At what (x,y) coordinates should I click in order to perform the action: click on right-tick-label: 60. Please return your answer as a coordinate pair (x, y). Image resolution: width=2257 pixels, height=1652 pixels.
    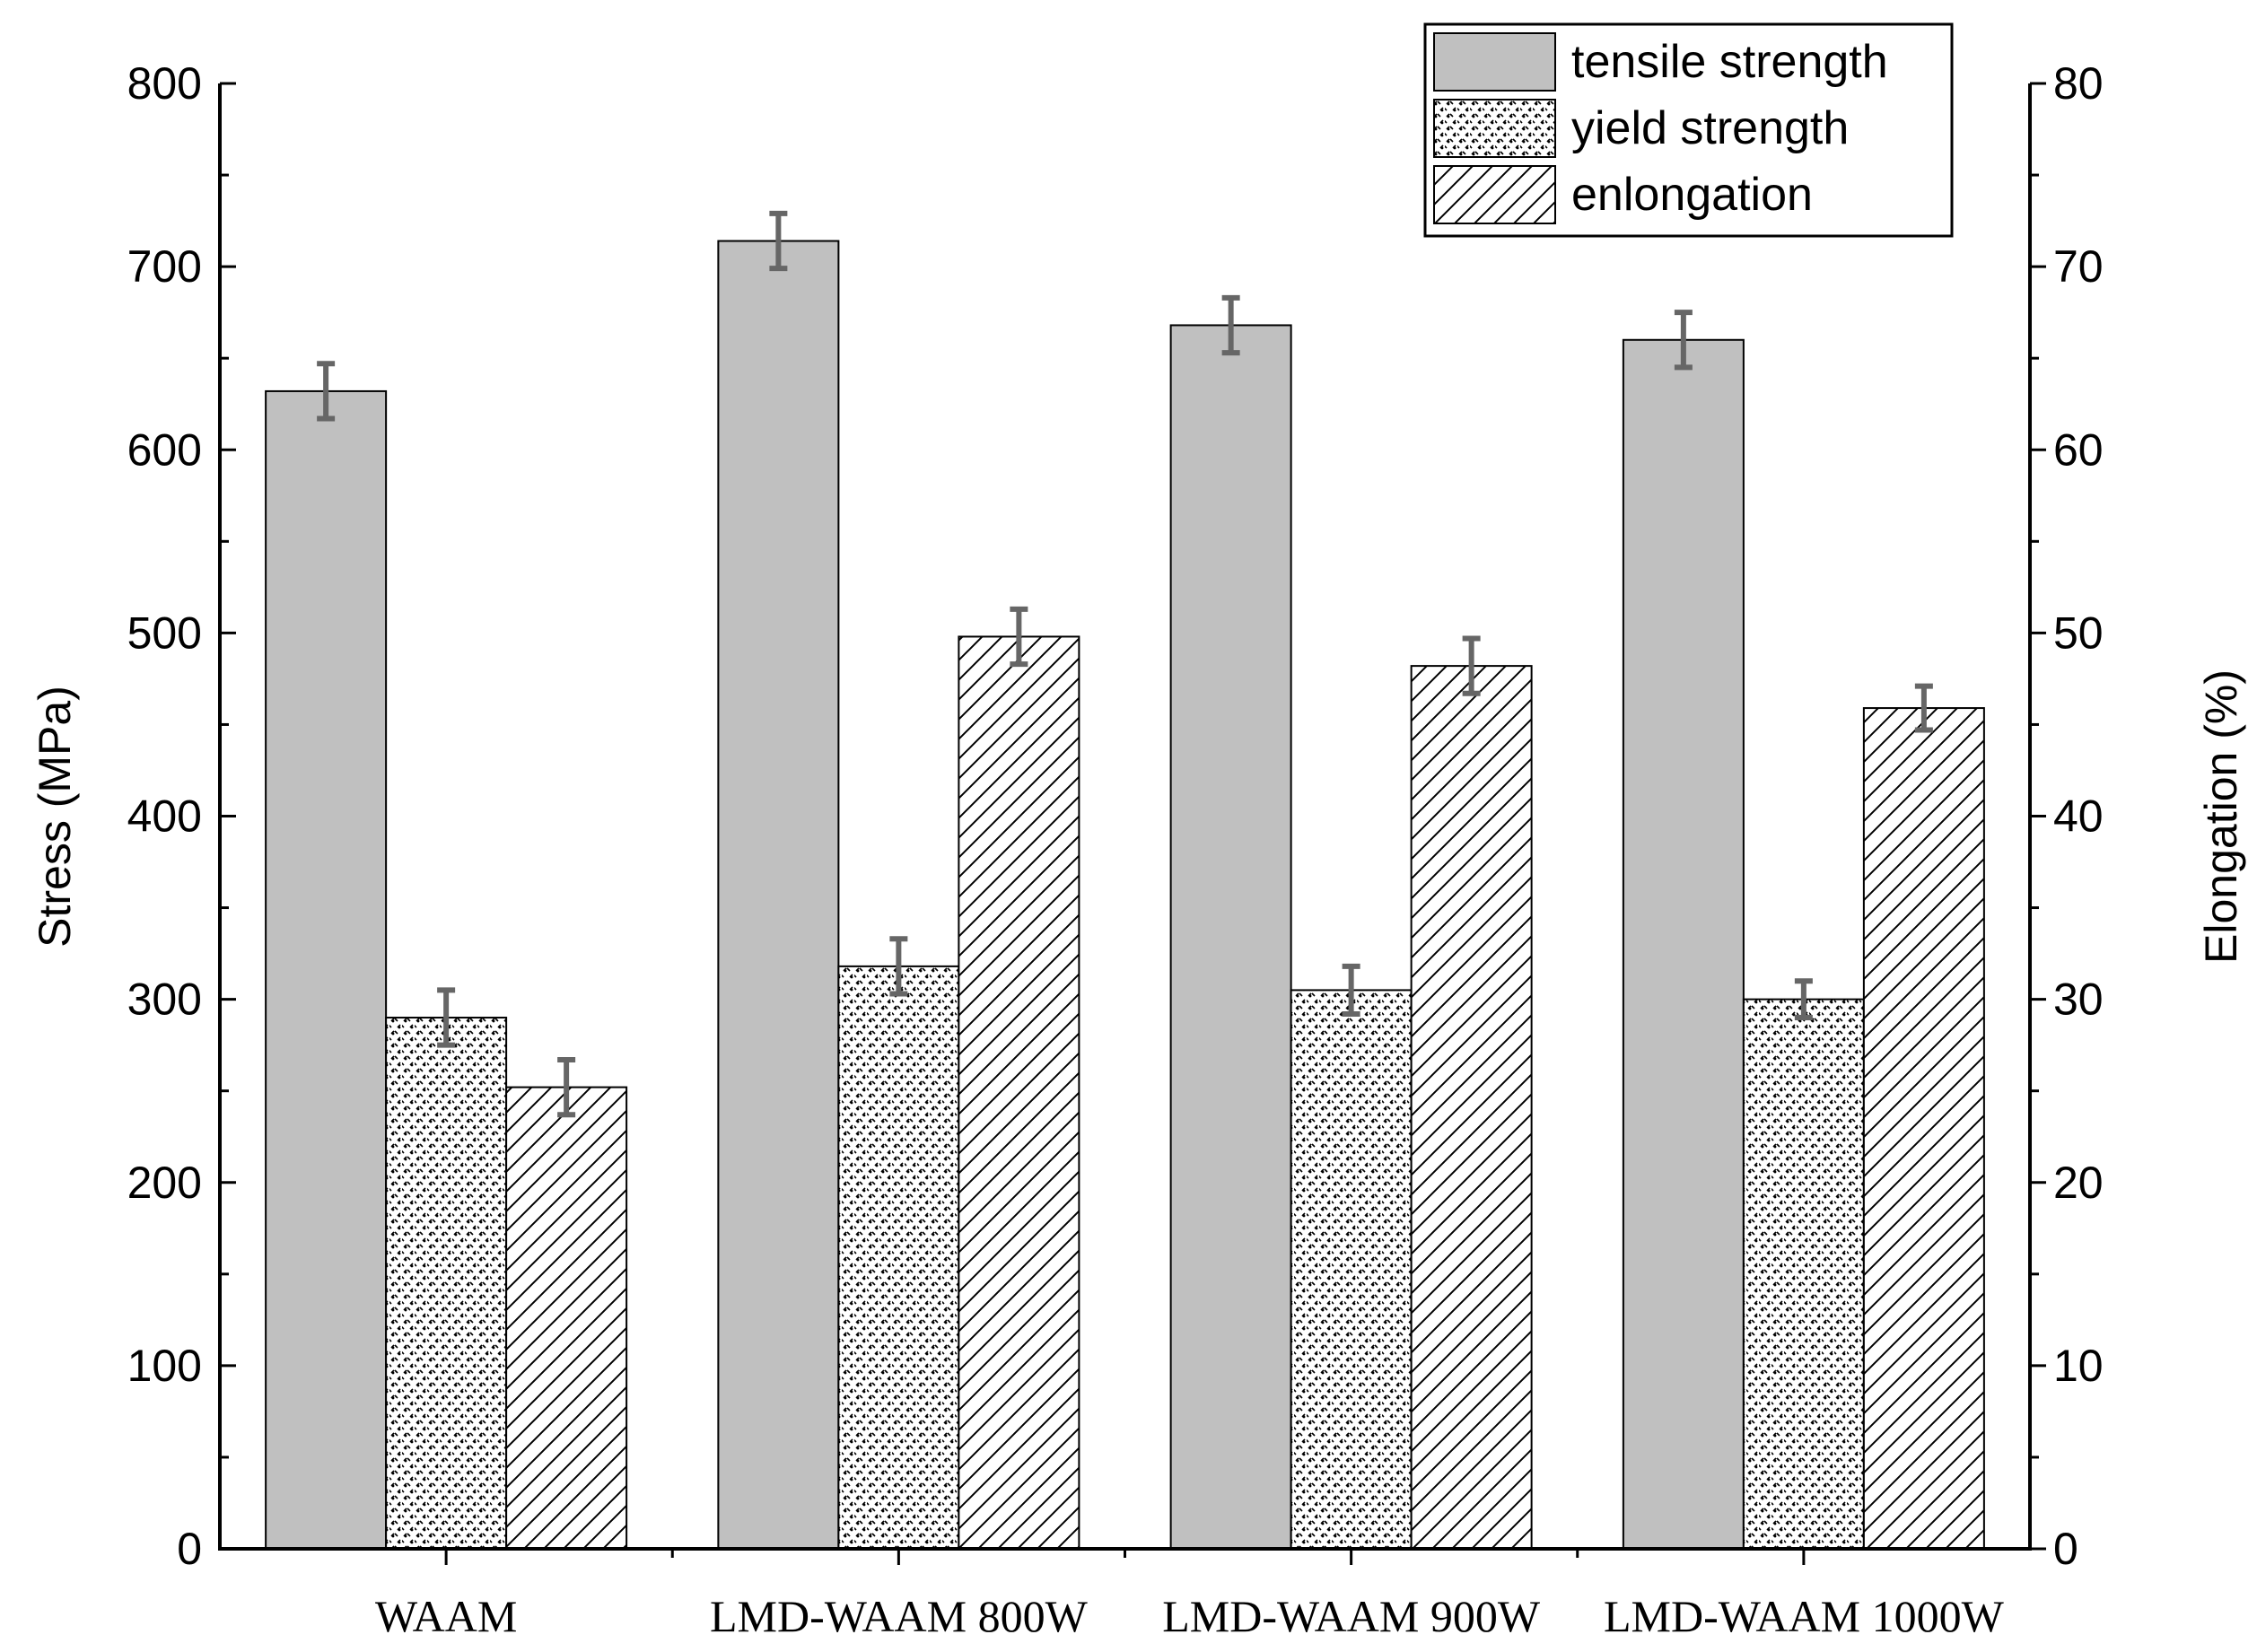
    Looking at the image, I should click on (2078, 449).